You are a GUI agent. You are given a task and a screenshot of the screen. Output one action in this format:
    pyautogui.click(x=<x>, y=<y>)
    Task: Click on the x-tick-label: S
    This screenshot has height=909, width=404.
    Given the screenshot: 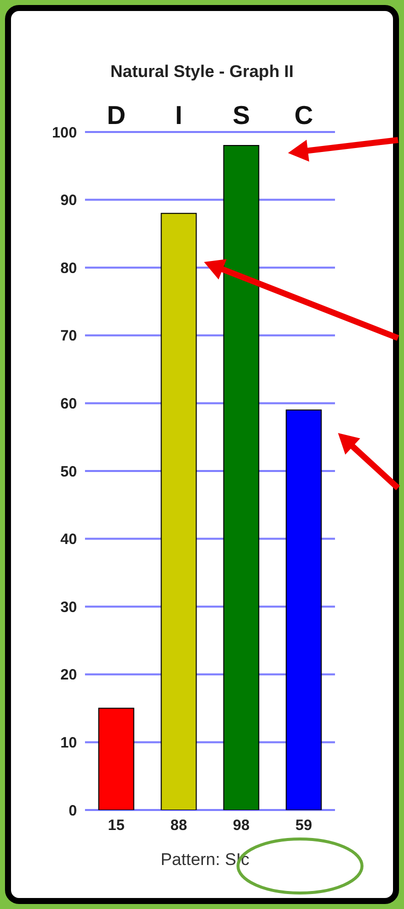 What is the action you would take?
    pyautogui.click(x=241, y=115)
    